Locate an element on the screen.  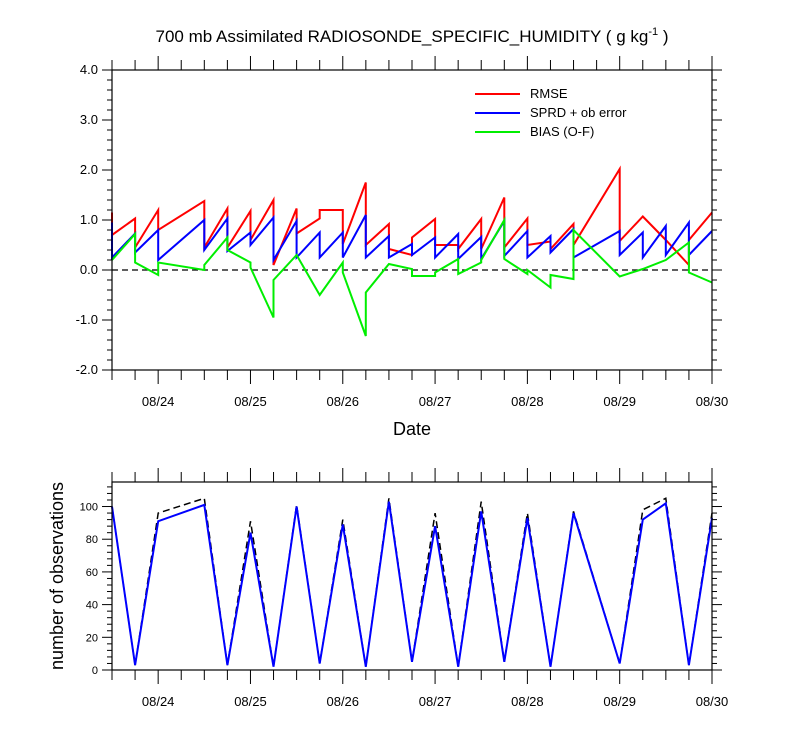
y-tick-label: 40 is located at coordinates (92, 606).